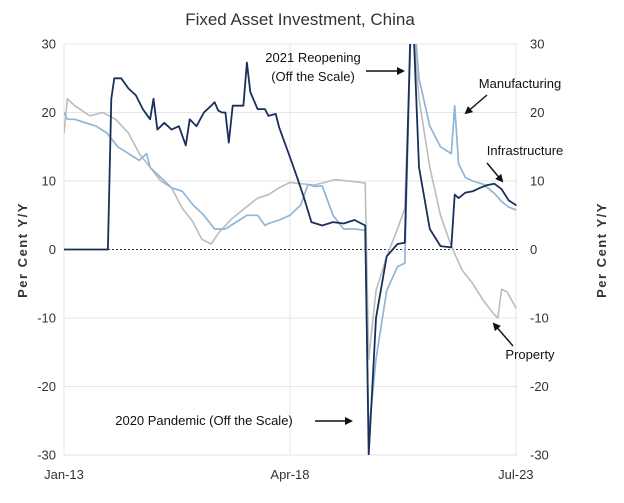 This screenshot has height=503, width=624. What do you see at coordinates (537, 112) in the screenshot?
I see `y-tick-right-20: 20` at bounding box center [537, 112].